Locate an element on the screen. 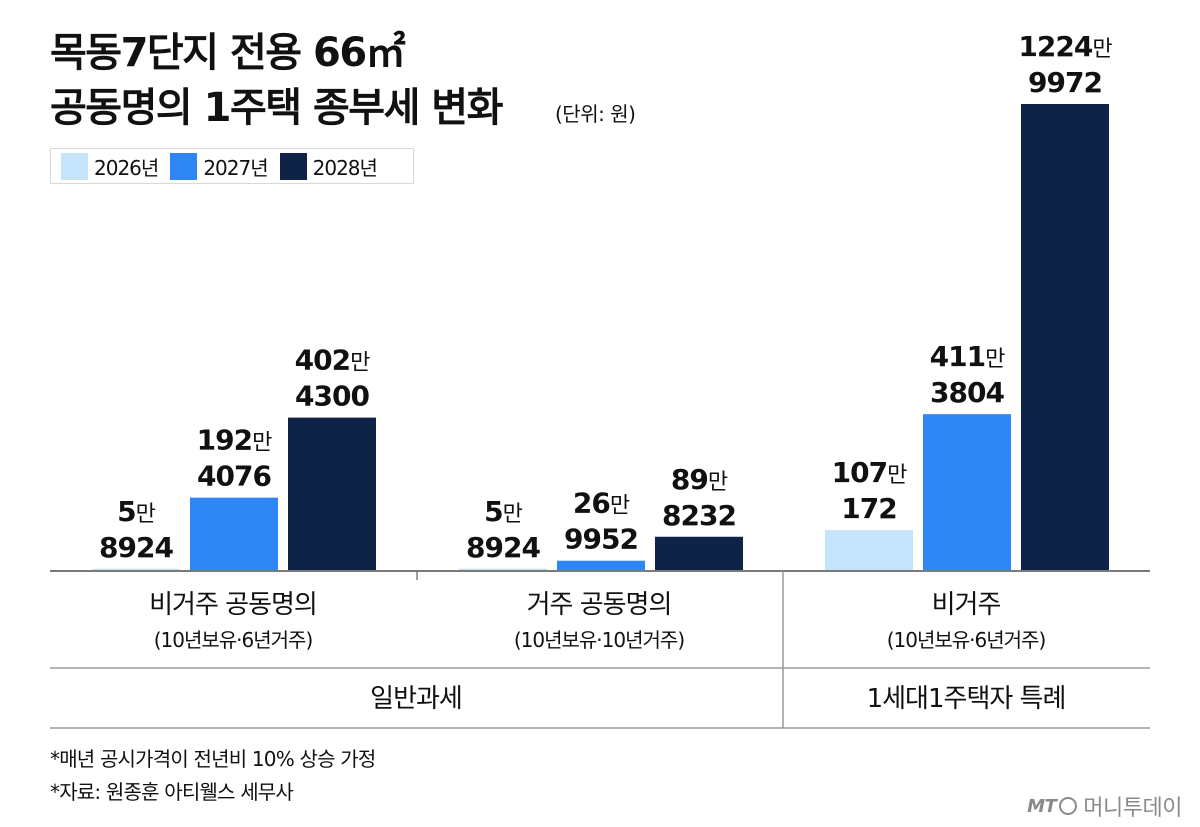  legend-label-2026: 2026년 is located at coordinates (126, 167).